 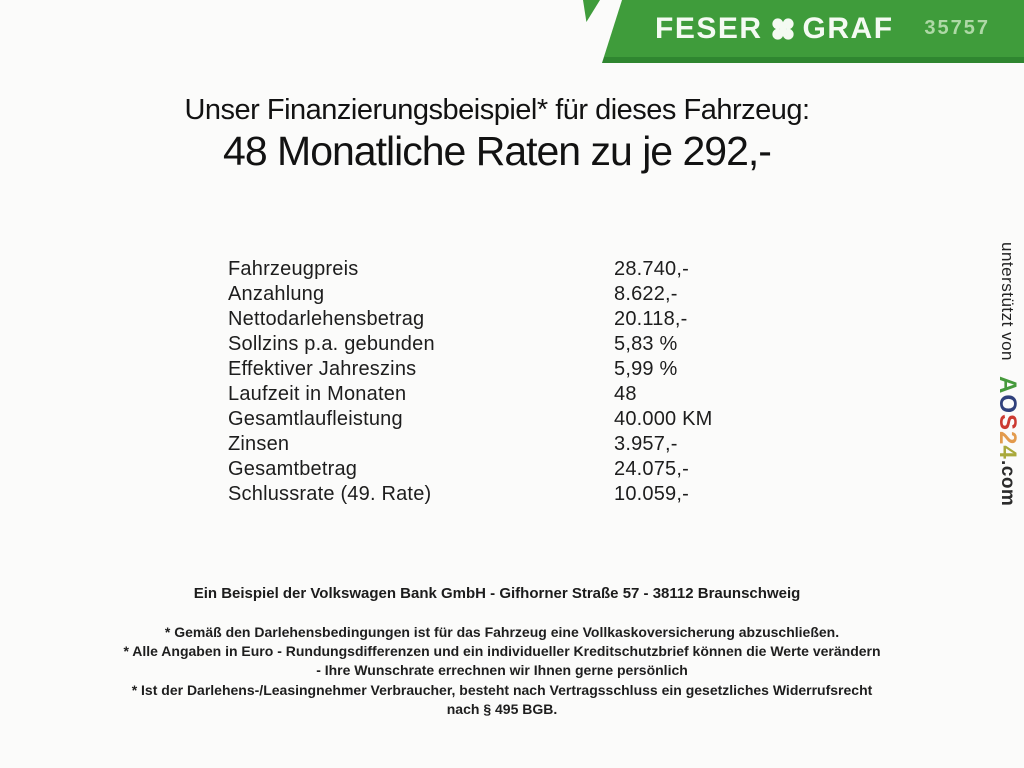 What do you see at coordinates (322, 369) in the screenshot?
I see `finance-label: Effektiver Jahreszins` at bounding box center [322, 369].